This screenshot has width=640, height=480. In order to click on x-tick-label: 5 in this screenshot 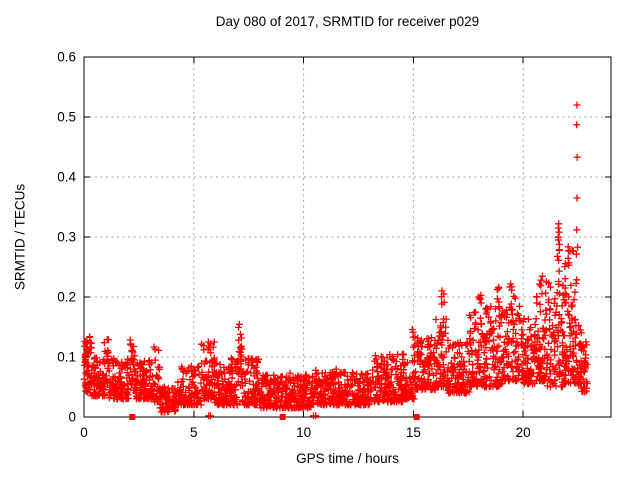, I will do `click(194, 432)`.